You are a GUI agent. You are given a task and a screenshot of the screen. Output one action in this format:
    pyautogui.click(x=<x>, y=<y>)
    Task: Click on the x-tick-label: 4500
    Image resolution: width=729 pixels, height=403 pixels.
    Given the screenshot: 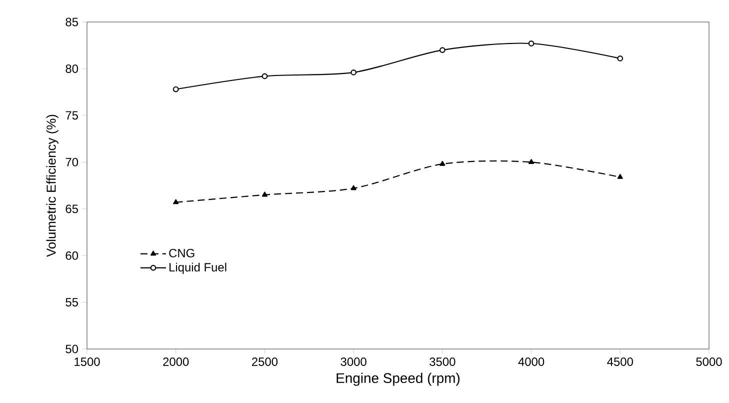 What is the action you would take?
    pyautogui.click(x=620, y=362)
    